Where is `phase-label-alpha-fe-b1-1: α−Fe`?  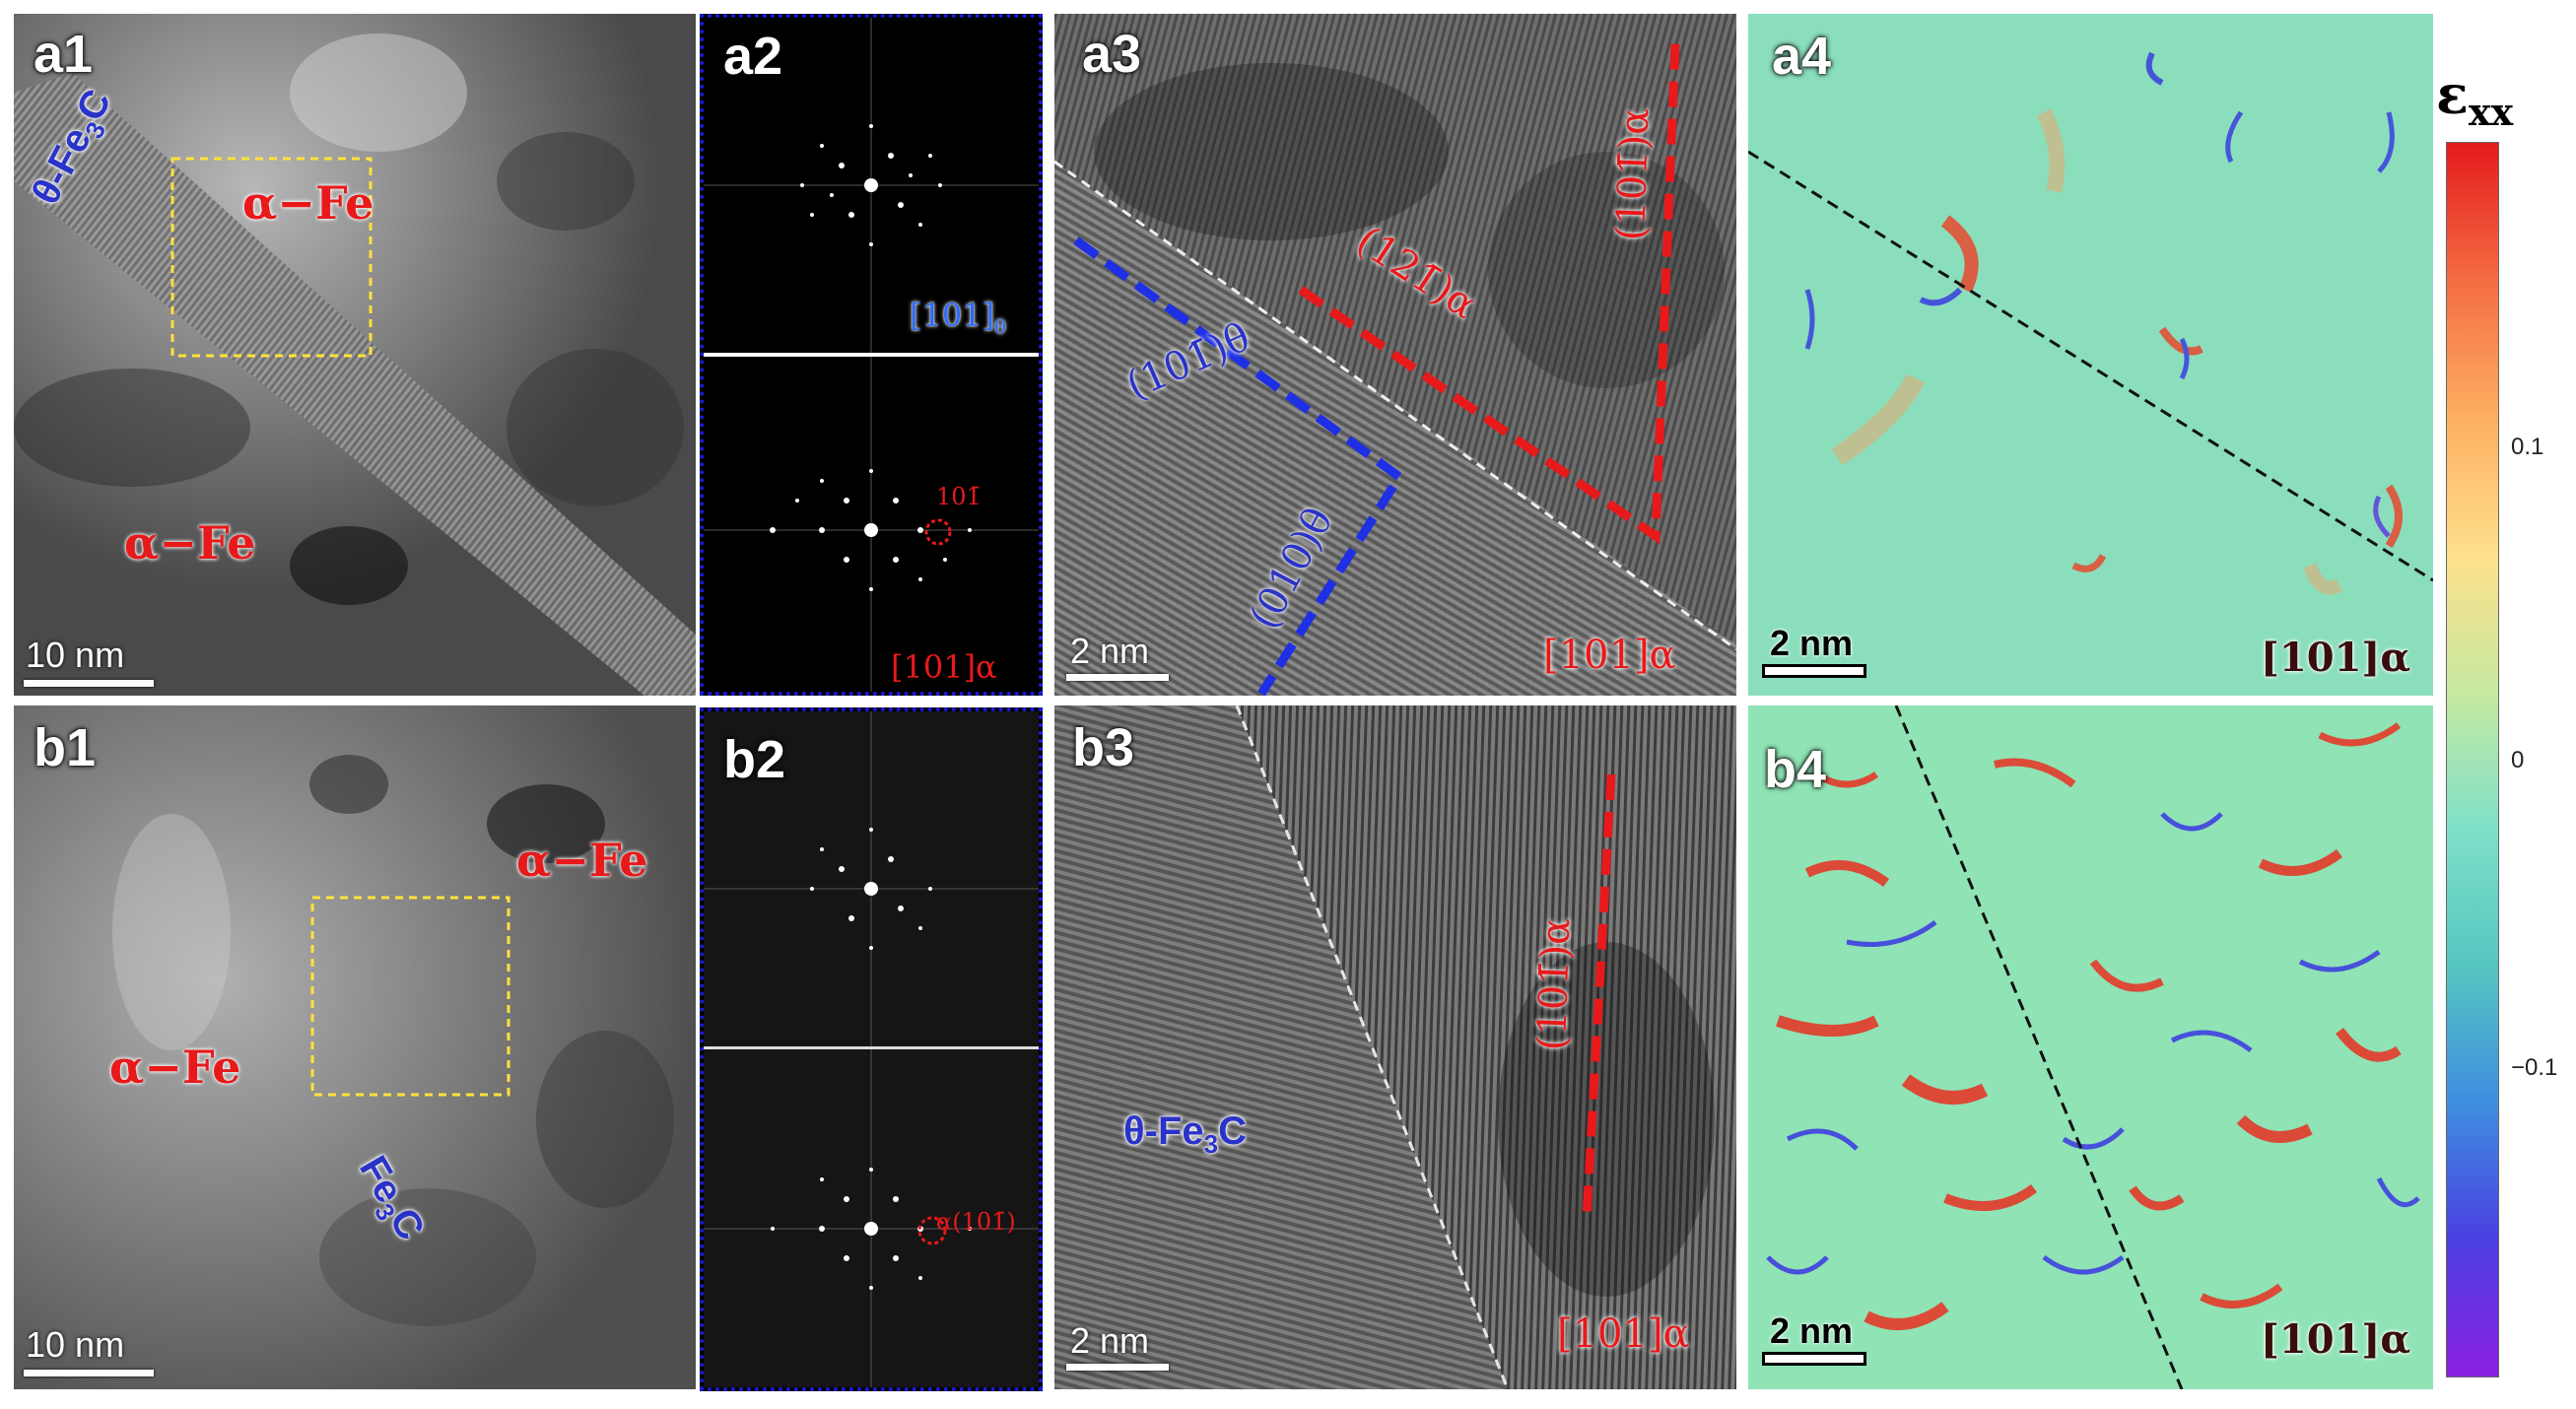
phase-label-alpha-fe-b1-1: α−Fe is located at coordinates (582, 860).